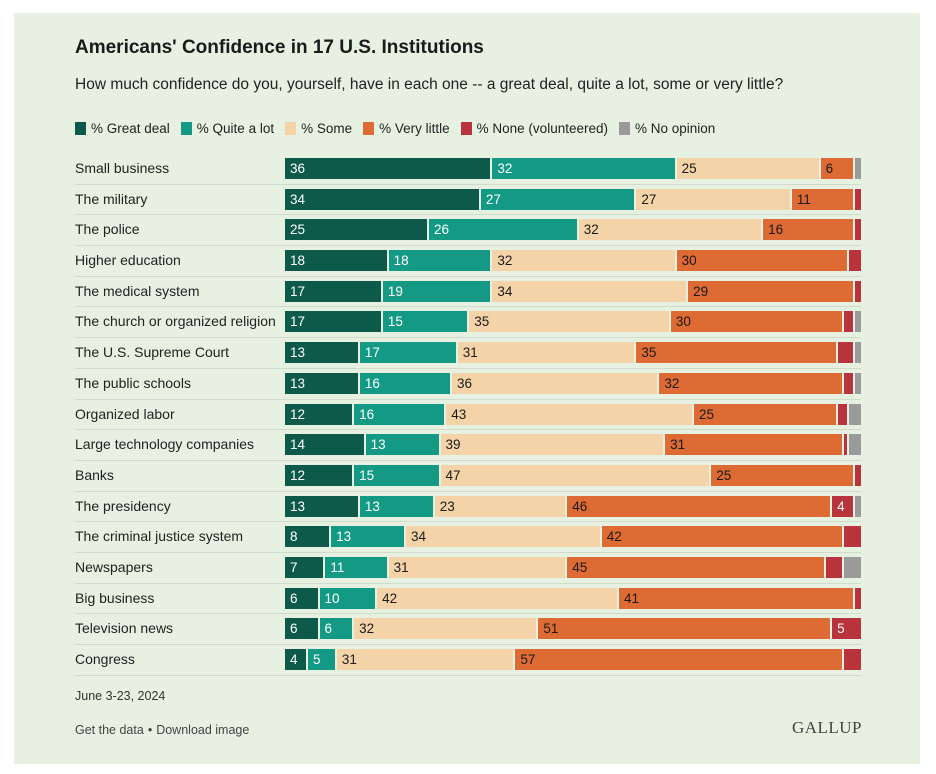 This screenshot has height=774, width=936. I want to click on bar-segment-series-3: 35, so click(737, 353).